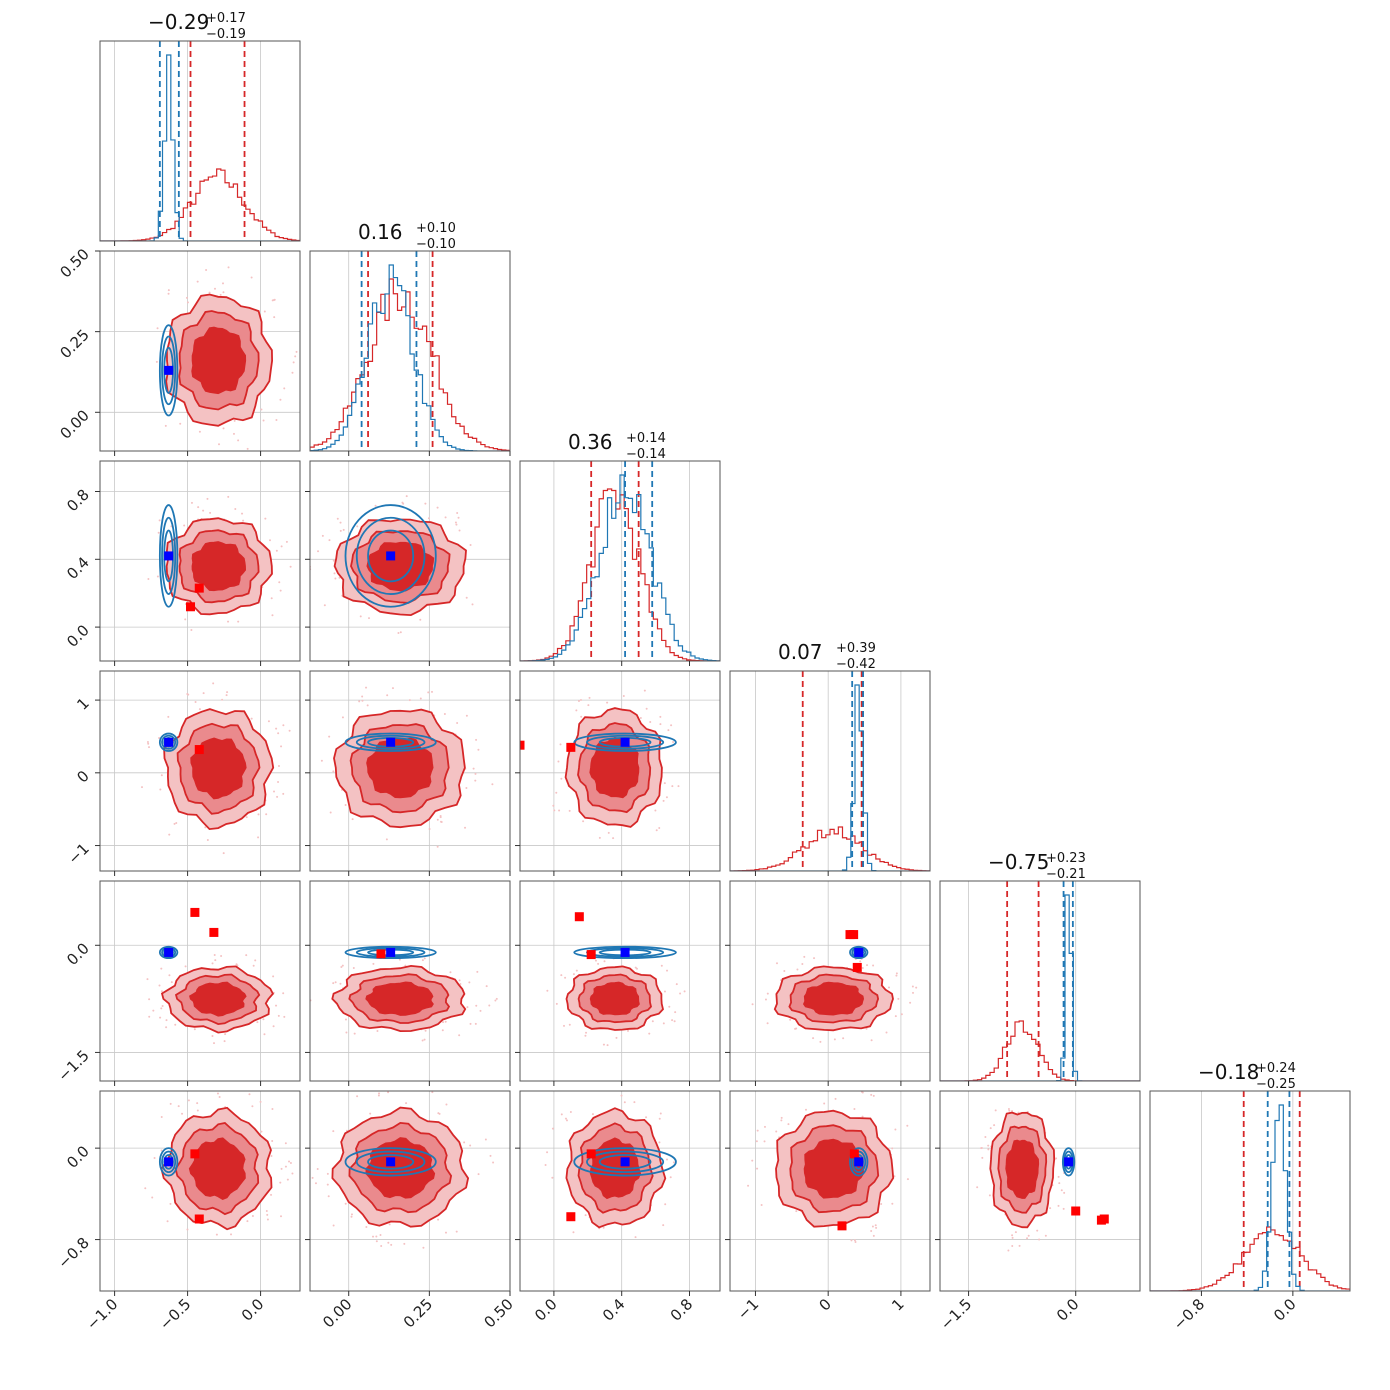 The image size is (1390, 1390). What do you see at coordinates (956, 1314) in the screenshot?
I see `x-tick-label-4-0: −1.5` at bounding box center [956, 1314].